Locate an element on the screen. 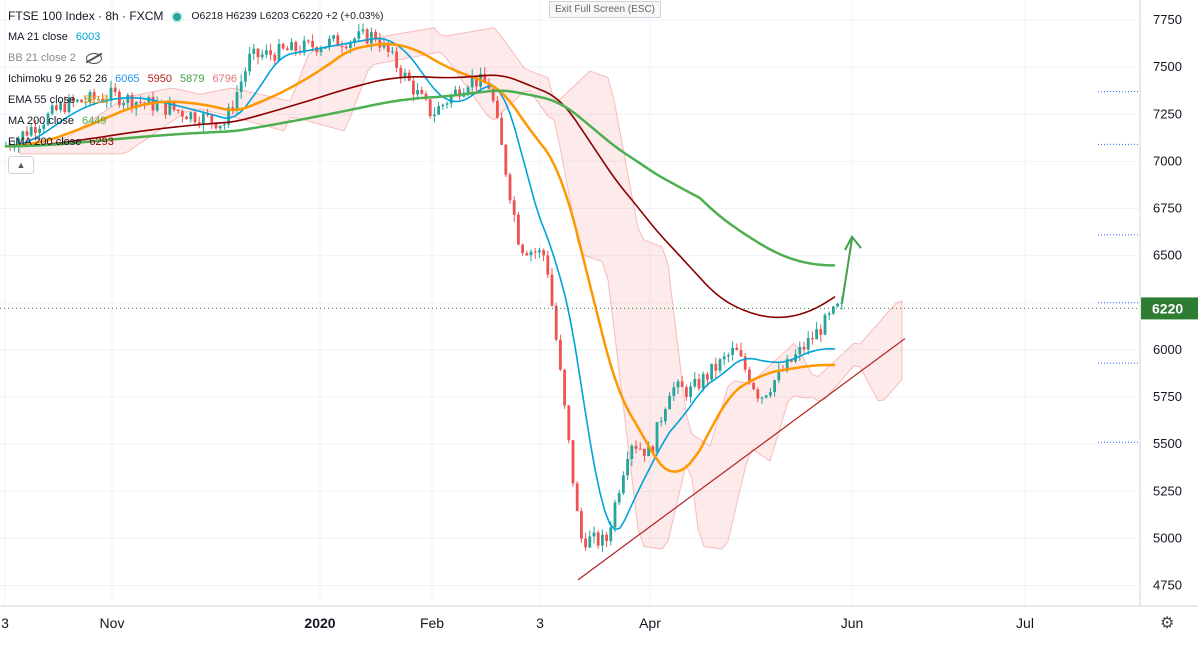 The height and width of the screenshot is (647, 1198). x-tick-label: 3 is located at coordinates (5, 623).